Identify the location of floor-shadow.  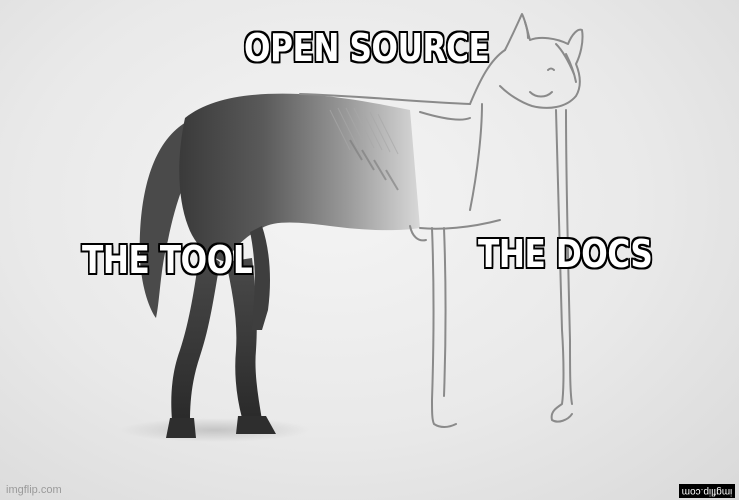
(215, 430).